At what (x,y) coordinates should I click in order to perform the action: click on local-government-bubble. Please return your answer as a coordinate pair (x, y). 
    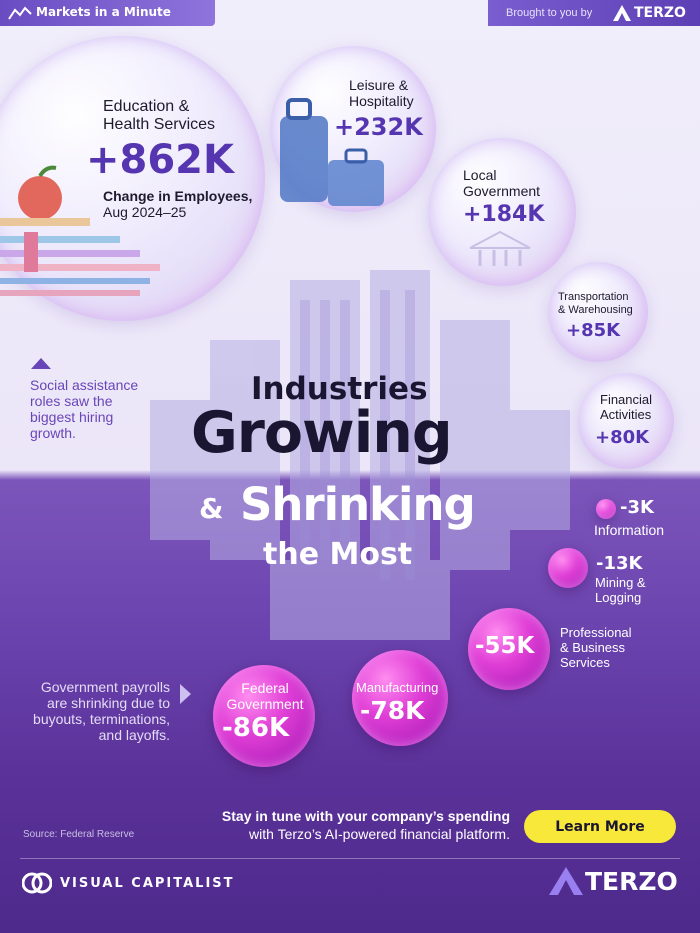
    Looking at the image, I should click on (502, 212).